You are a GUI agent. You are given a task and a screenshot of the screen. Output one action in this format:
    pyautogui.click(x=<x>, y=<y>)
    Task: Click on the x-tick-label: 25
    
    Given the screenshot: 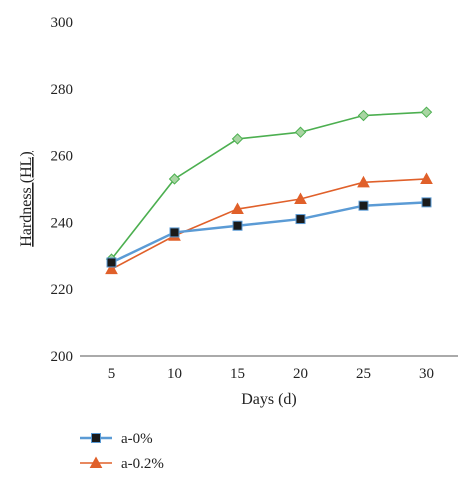 What is the action you would take?
    pyautogui.click(x=363, y=374)
    